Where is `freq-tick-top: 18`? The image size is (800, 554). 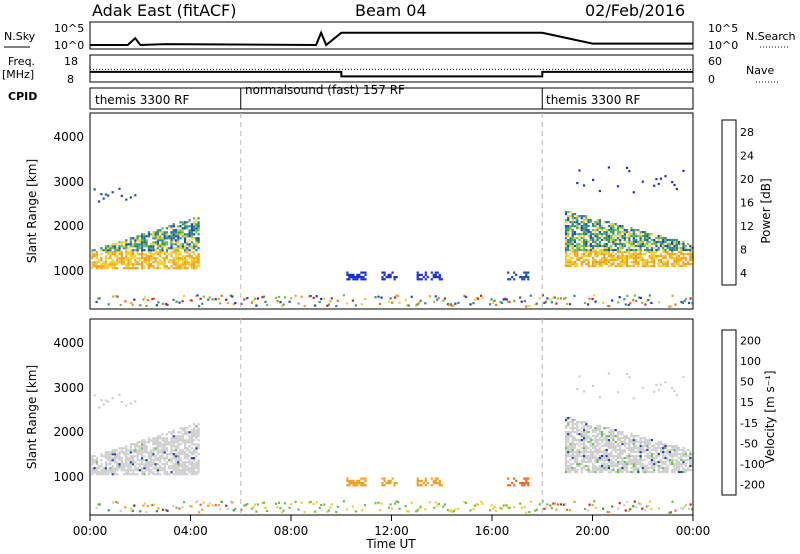
freq-tick-top: 18 is located at coordinates (71, 61).